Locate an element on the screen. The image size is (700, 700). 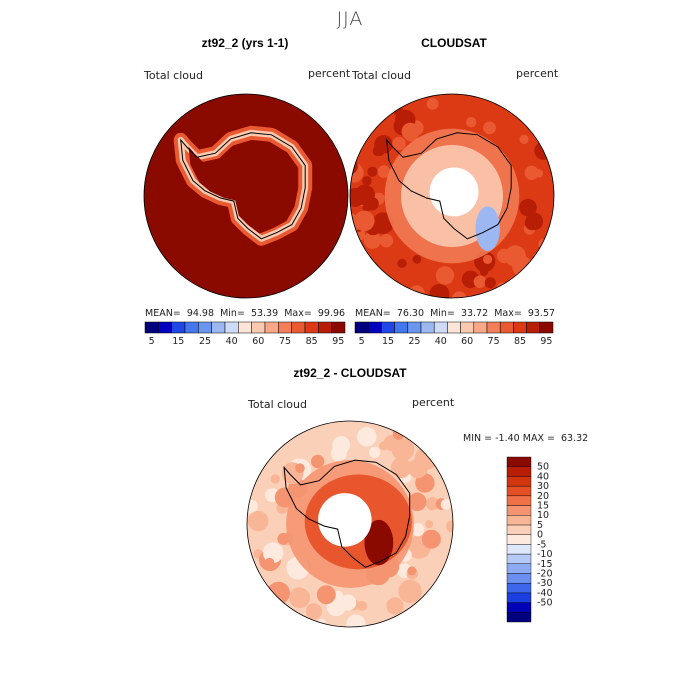
colorbar-tick-label: 75 is located at coordinates (285, 341).